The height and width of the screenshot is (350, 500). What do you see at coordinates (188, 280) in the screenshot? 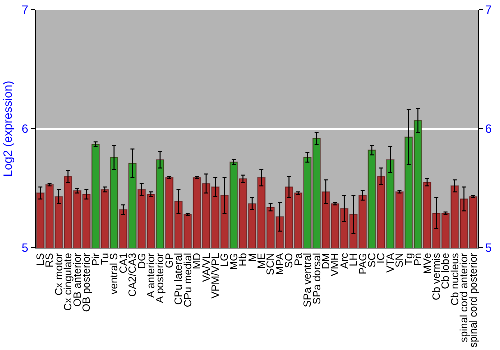
I see `x-tick-label: CPu medial` at bounding box center [188, 280].